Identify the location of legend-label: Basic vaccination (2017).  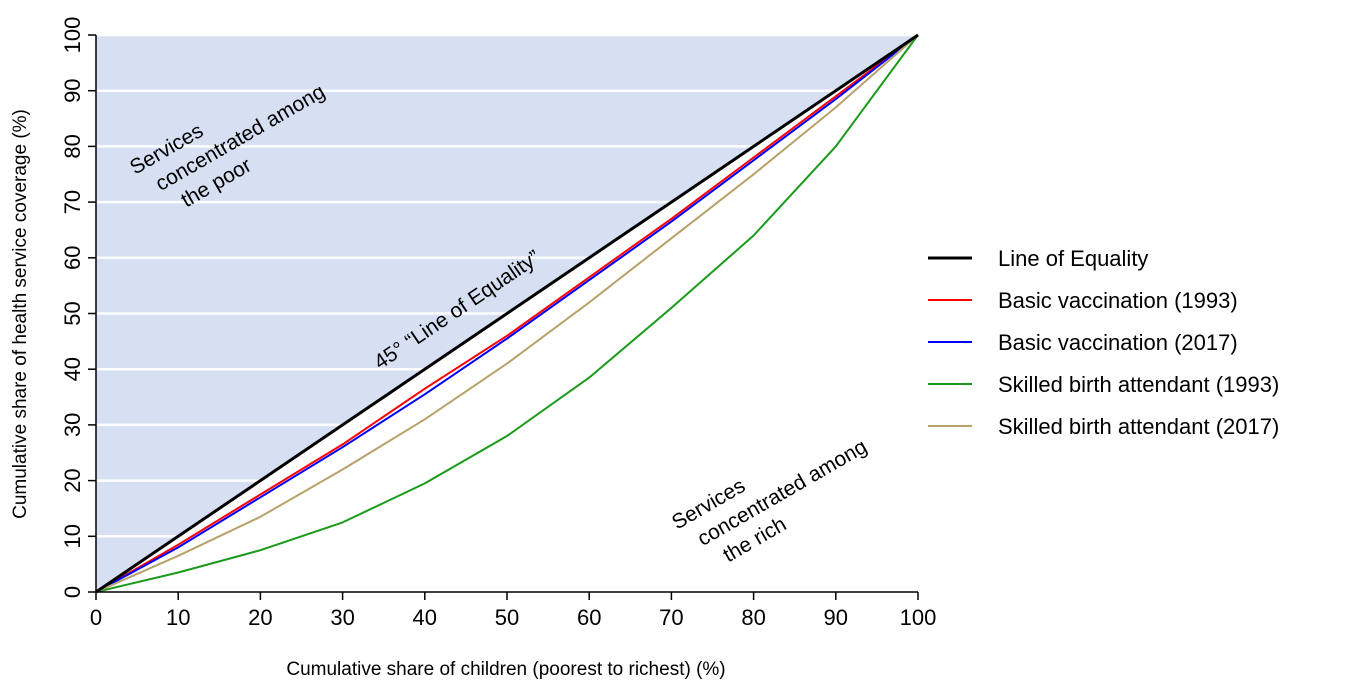
(1118, 342).